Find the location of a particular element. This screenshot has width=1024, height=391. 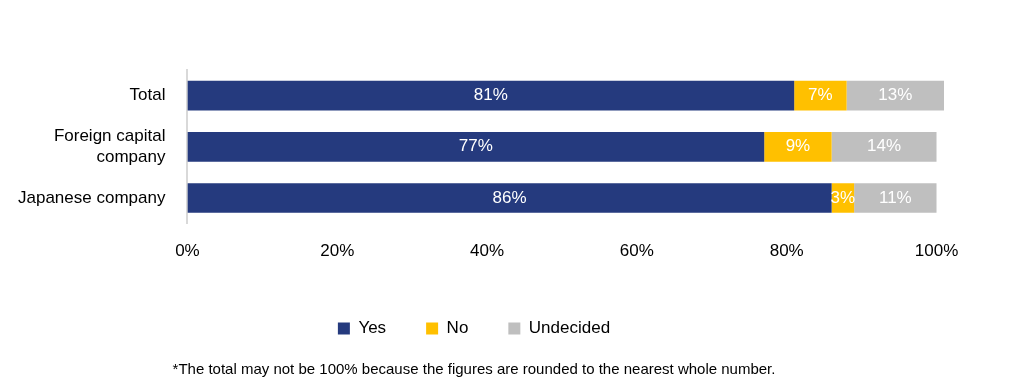

data-label: 9% is located at coordinates (798, 146).